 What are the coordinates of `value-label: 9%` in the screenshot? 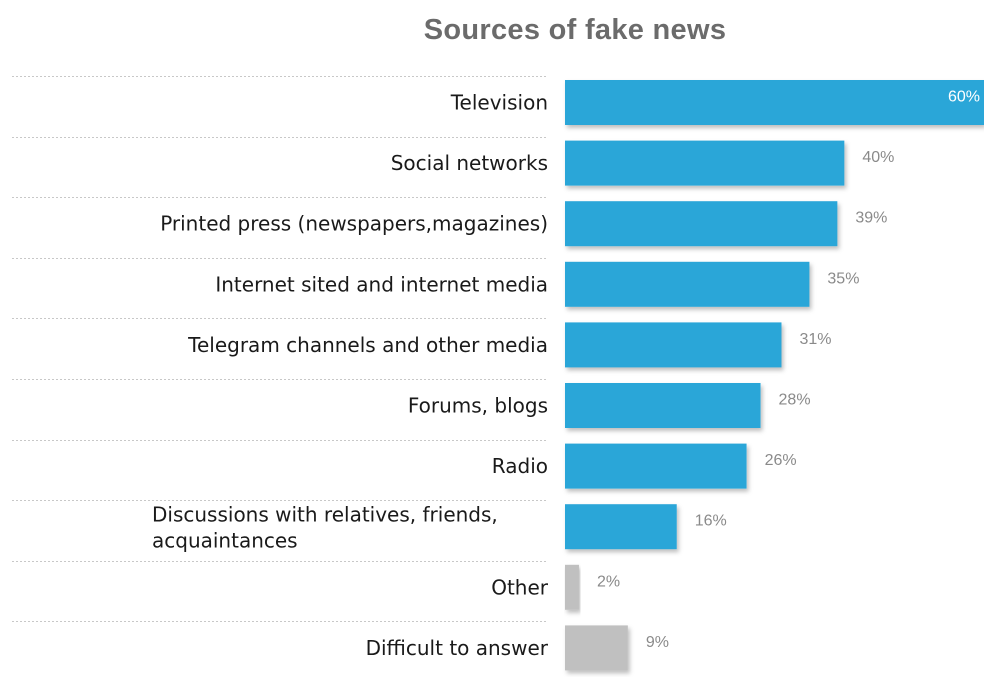 It's located at (657, 642).